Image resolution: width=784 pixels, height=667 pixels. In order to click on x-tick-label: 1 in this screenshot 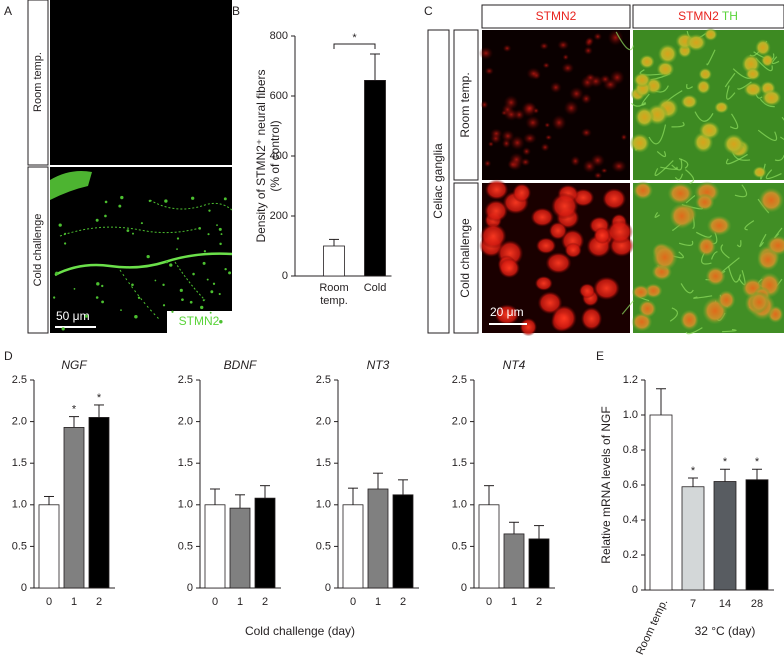, I will do `click(514, 602)`.